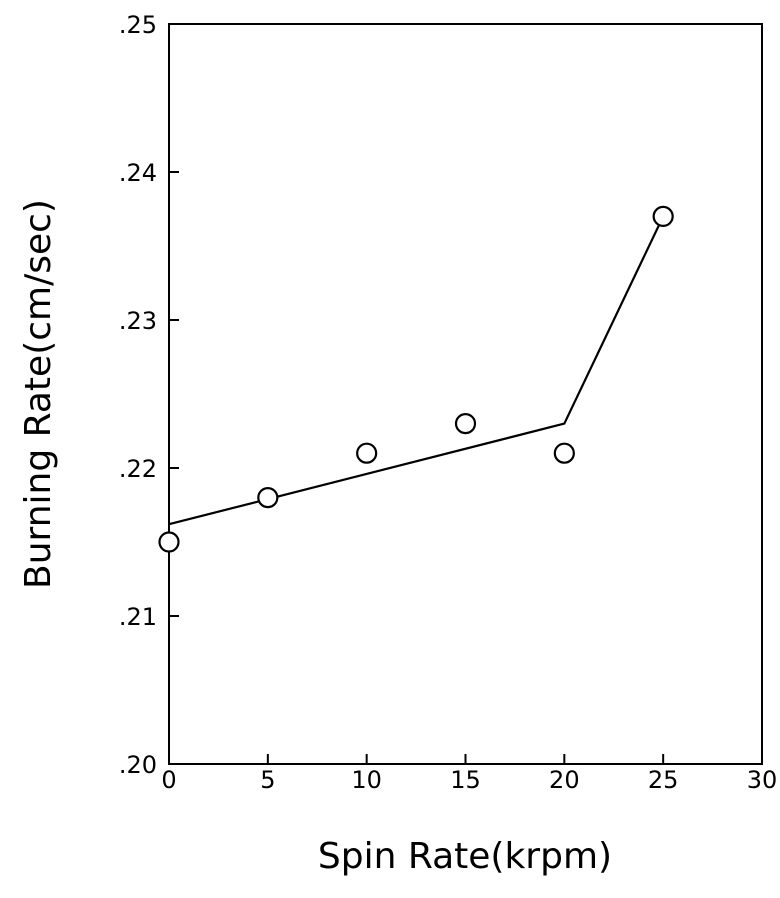 The height and width of the screenshot is (898, 780). I want to click on y-axis-title: Burning Rate(cm/sec), so click(38, 394).